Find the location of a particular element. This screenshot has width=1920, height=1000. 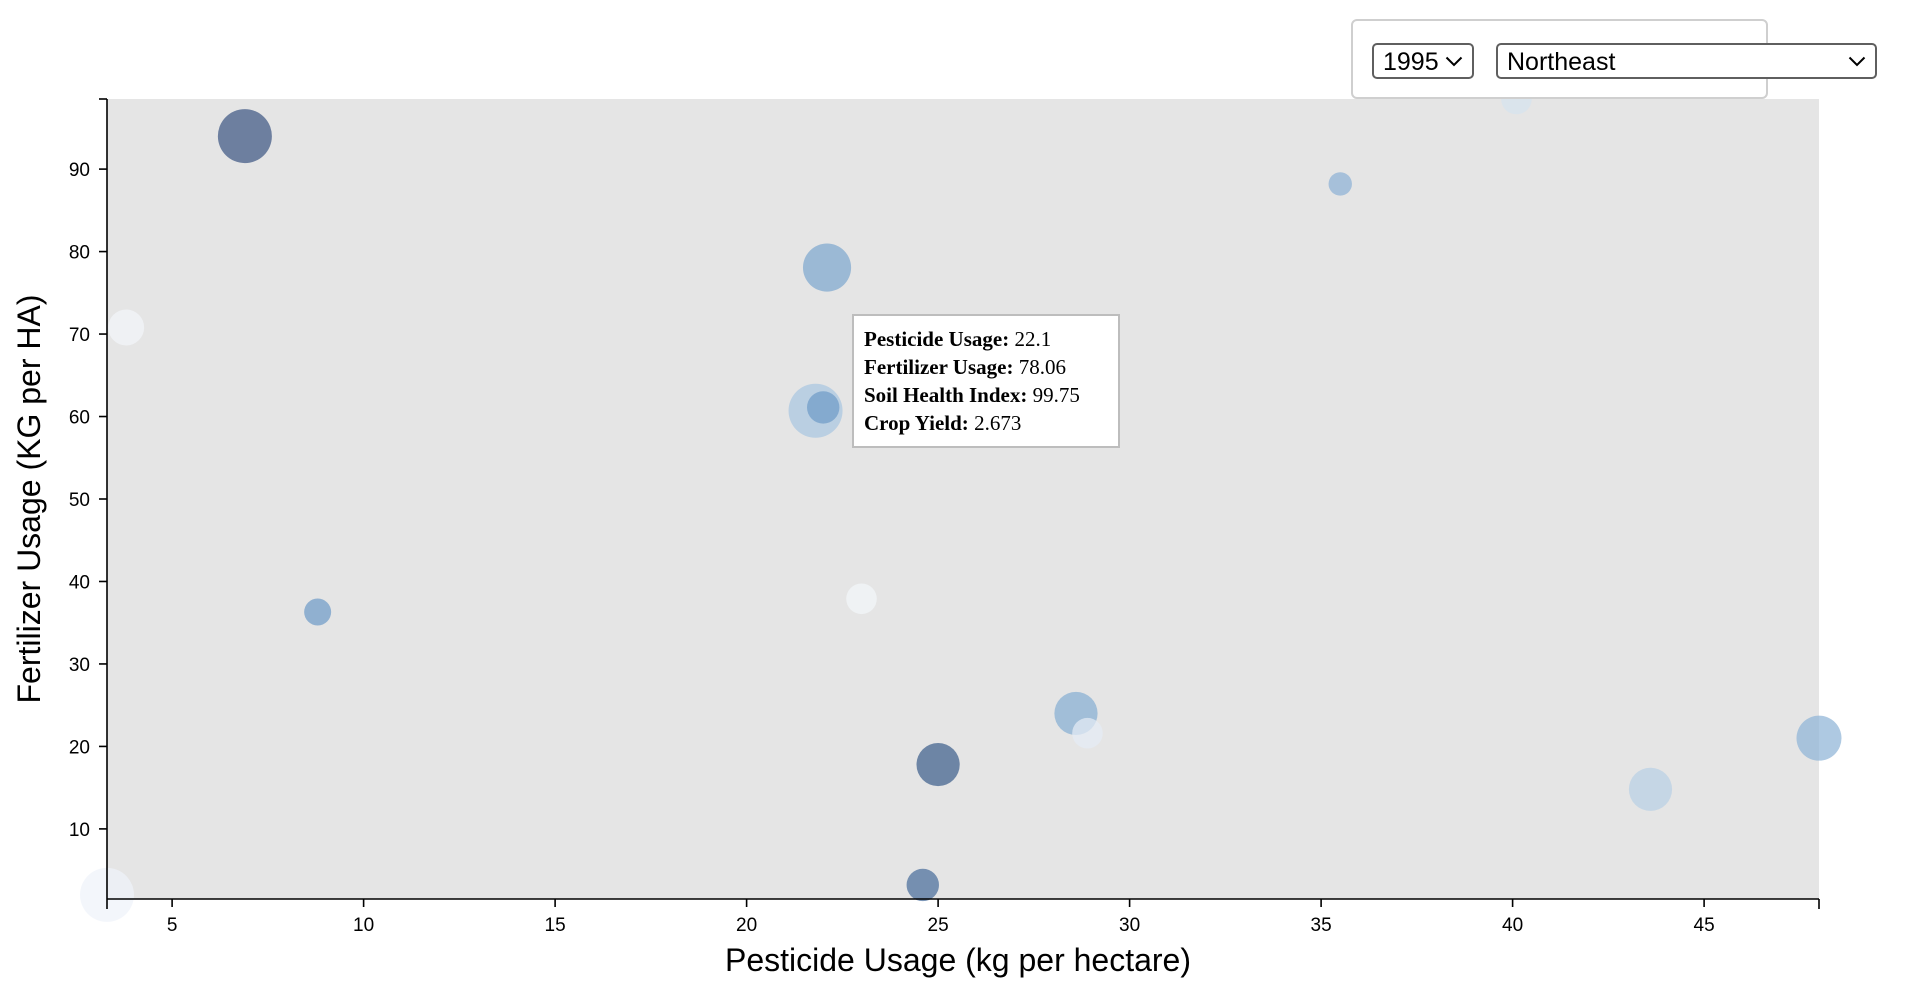

x-tick-label: 10 is located at coordinates (363, 925).